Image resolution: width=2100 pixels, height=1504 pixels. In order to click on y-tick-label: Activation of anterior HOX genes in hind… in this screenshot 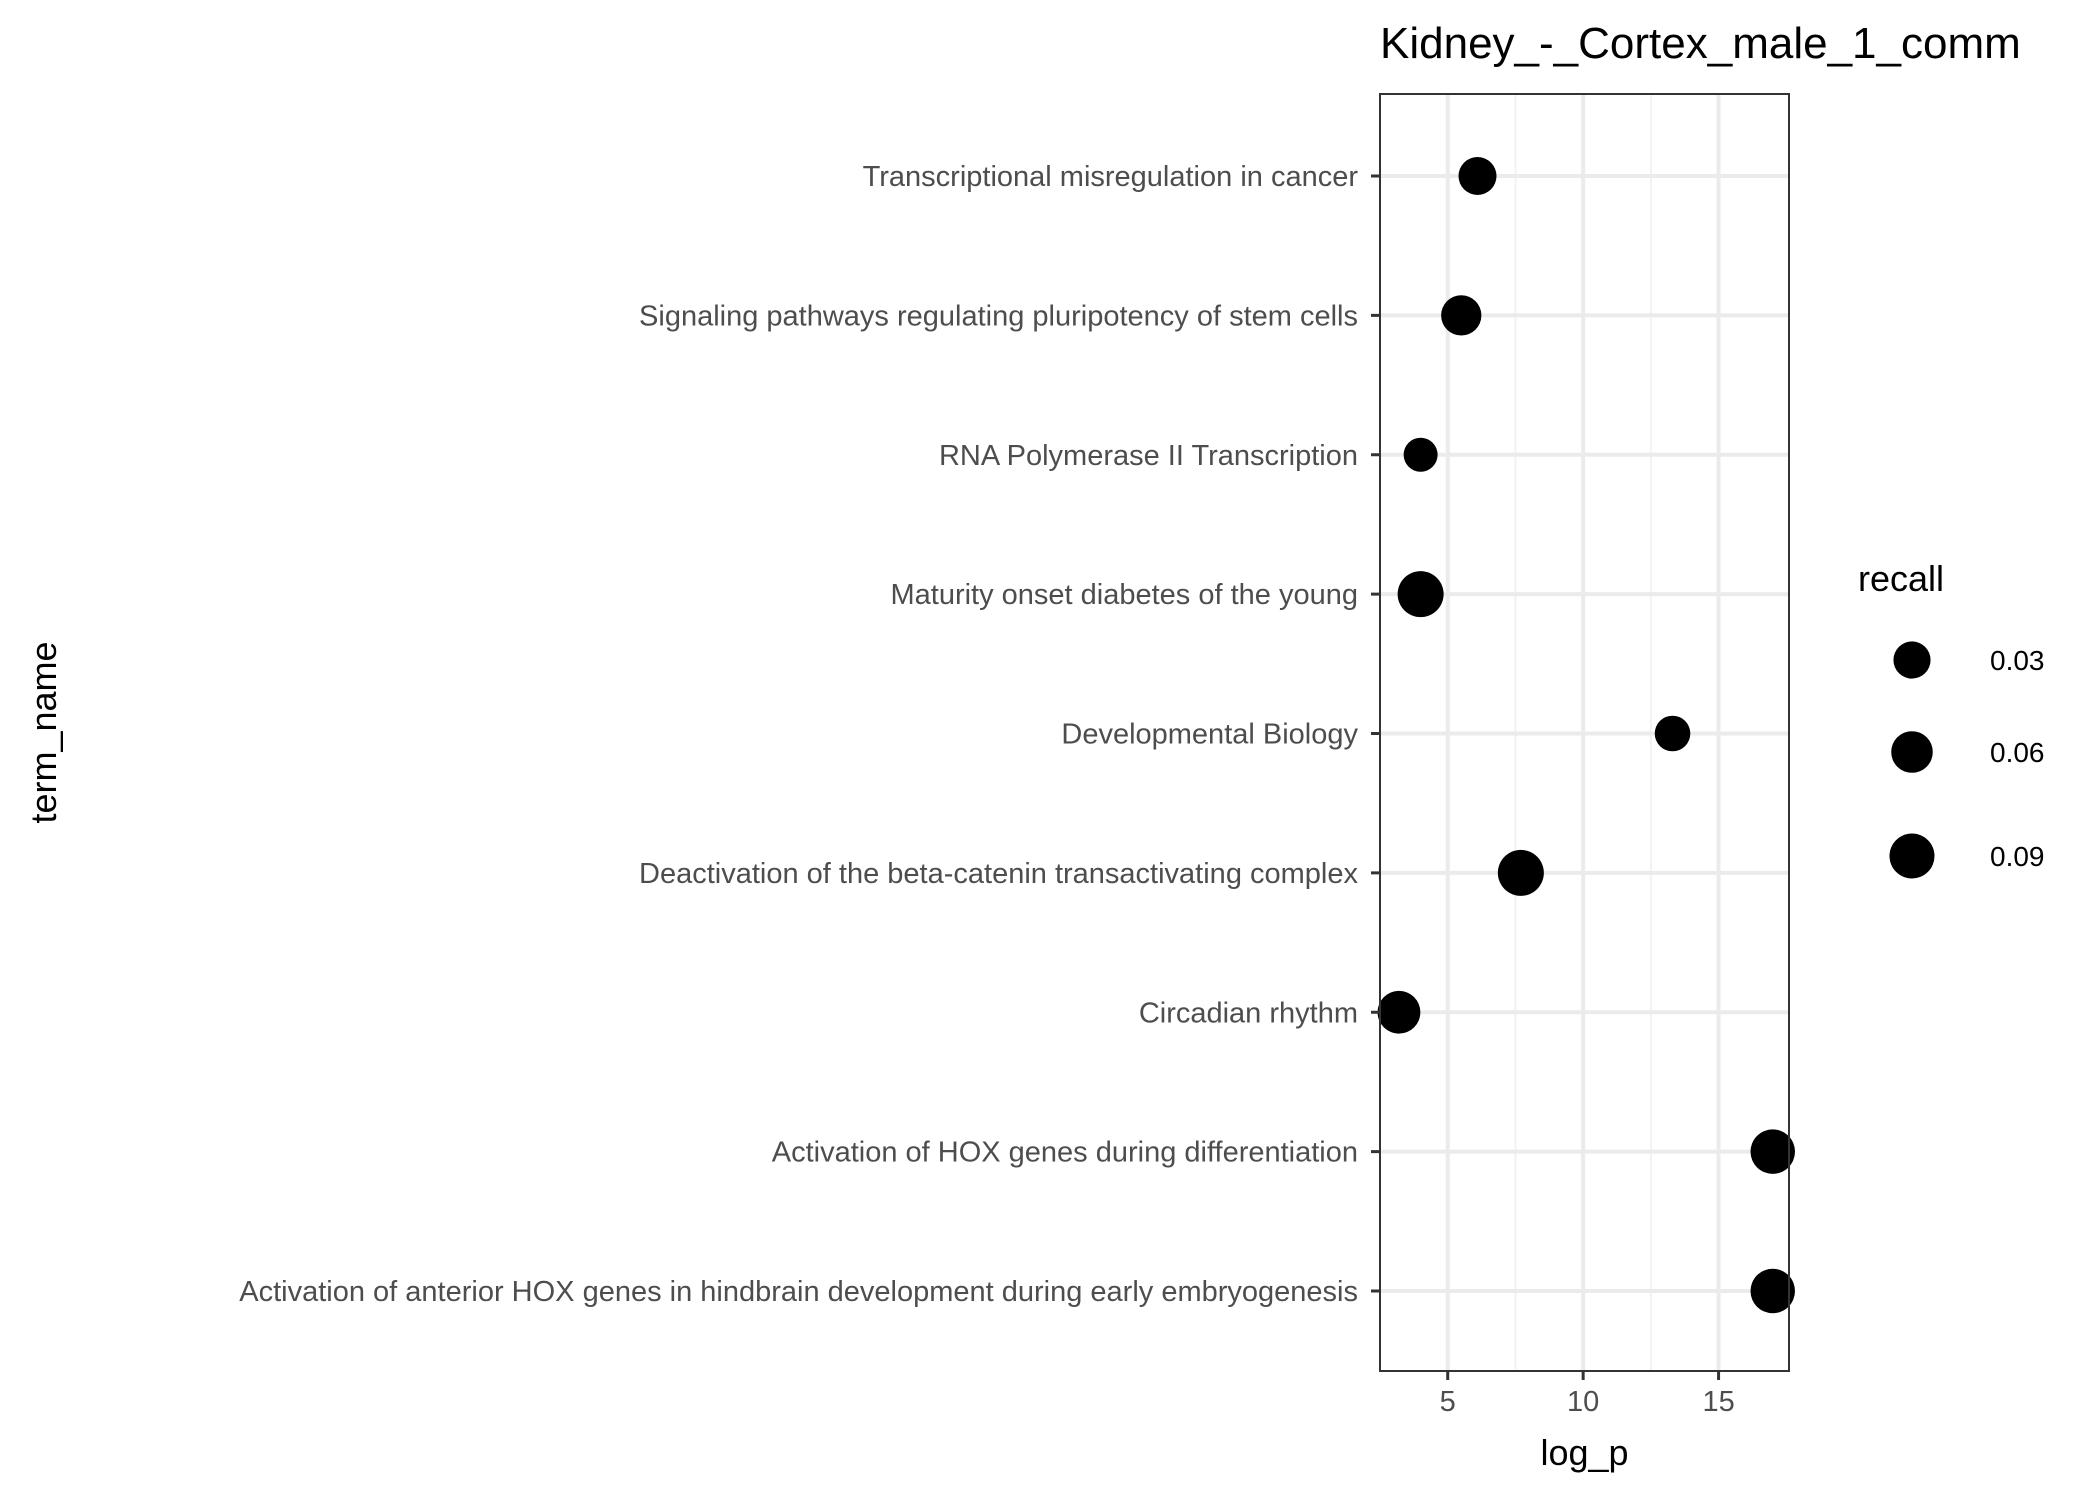, I will do `click(798, 1292)`.